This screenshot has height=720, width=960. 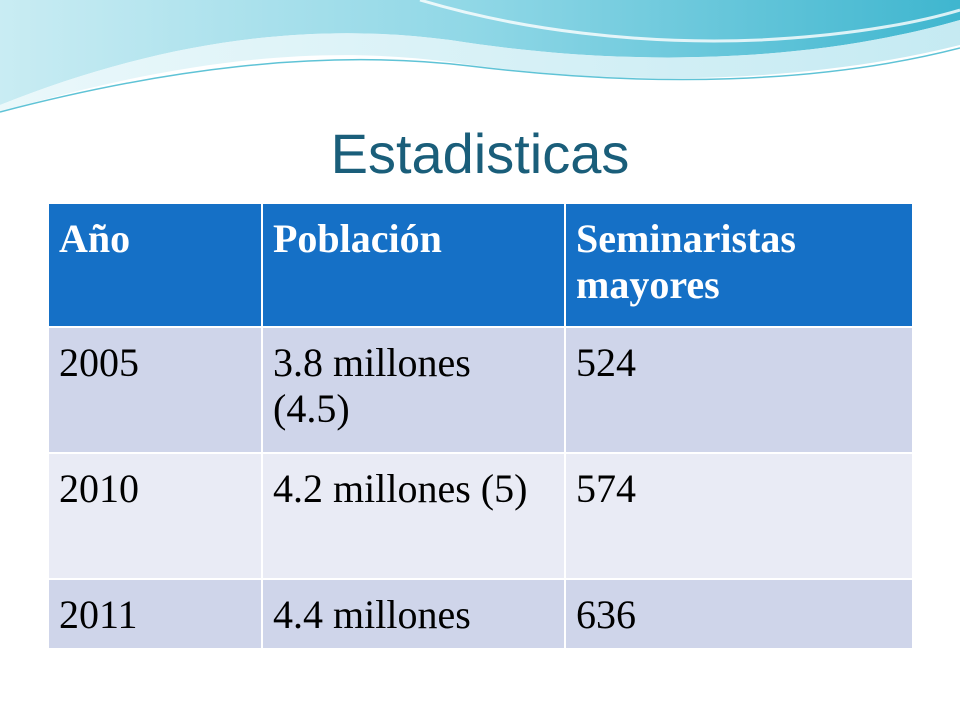 I want to click on cell-year: 2010, so click(x=155, y=516).